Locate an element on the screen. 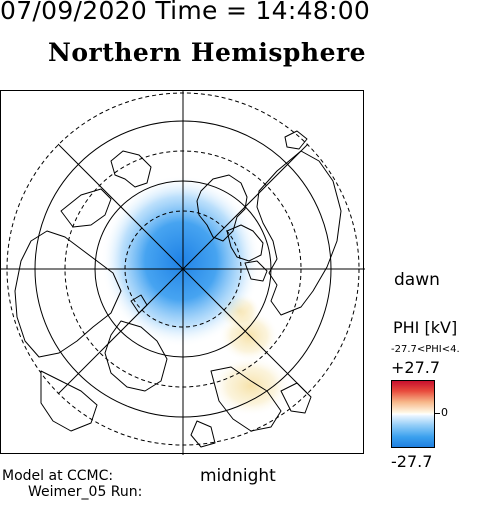 This screenshot has width=484, height=508. midnight-label: midnight is located at coordinates (238, 476).